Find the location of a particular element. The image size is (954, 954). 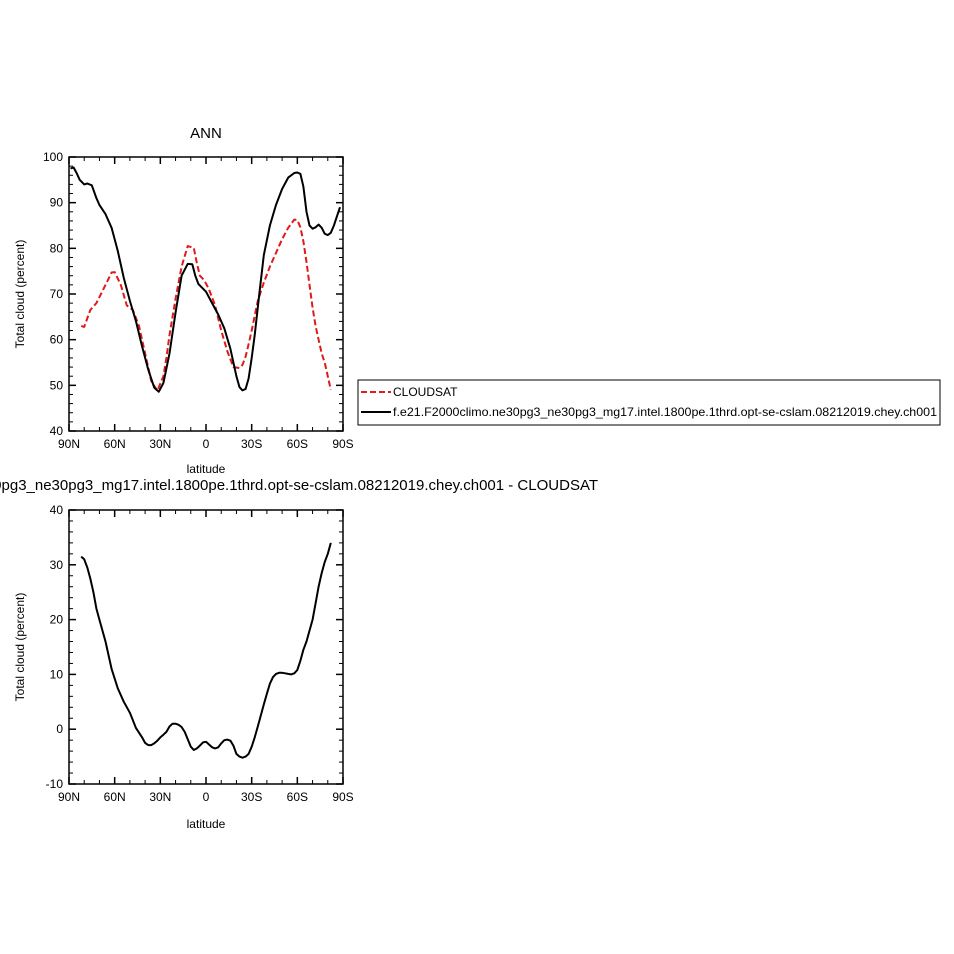

top-x-tick-labels: 90N 60N 30N 0 30S 60S 90S is located at coordinates (206, 444).